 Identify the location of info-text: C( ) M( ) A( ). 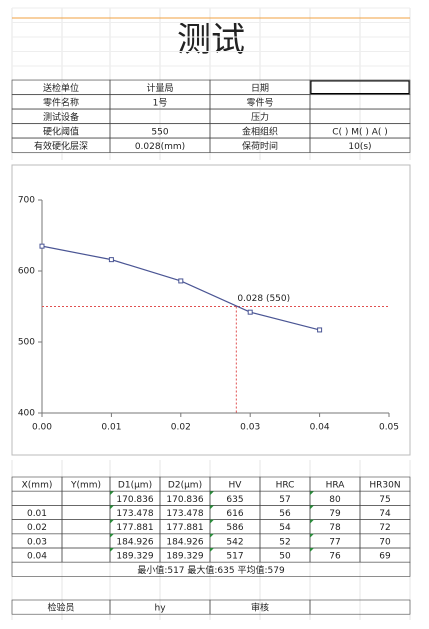
(360, 132).